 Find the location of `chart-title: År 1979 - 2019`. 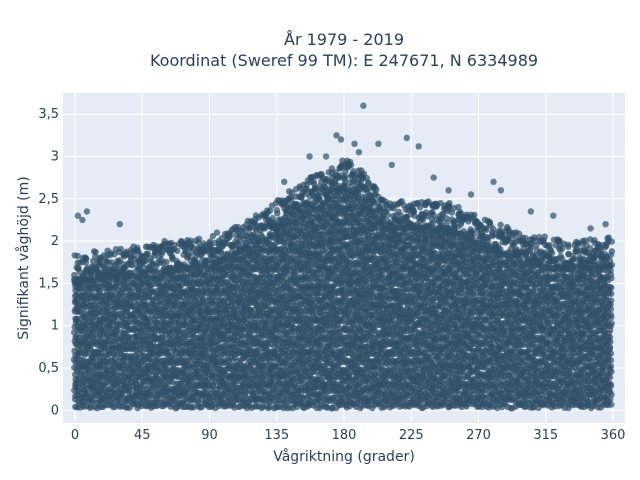

chart-title: År 1979 - 2019 is located at coordinates (344, 39).